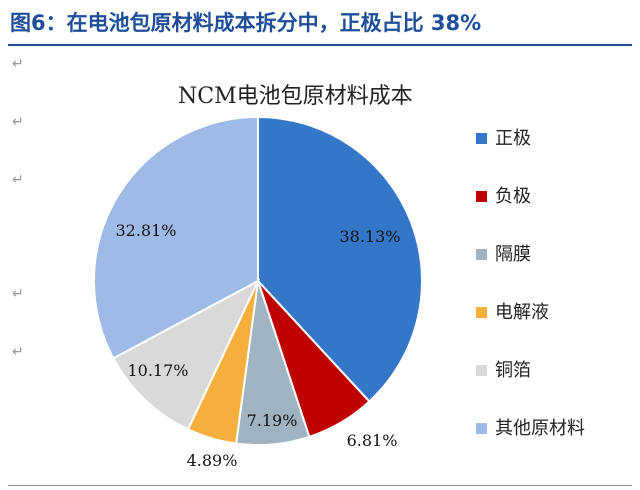 Image resolution: width=640 pixels, height=490 pixels. What do you see at coordinates (369, 236) in the screenshot?
I see `data-label-1: 38.13%` at bounding box center [369, 236].